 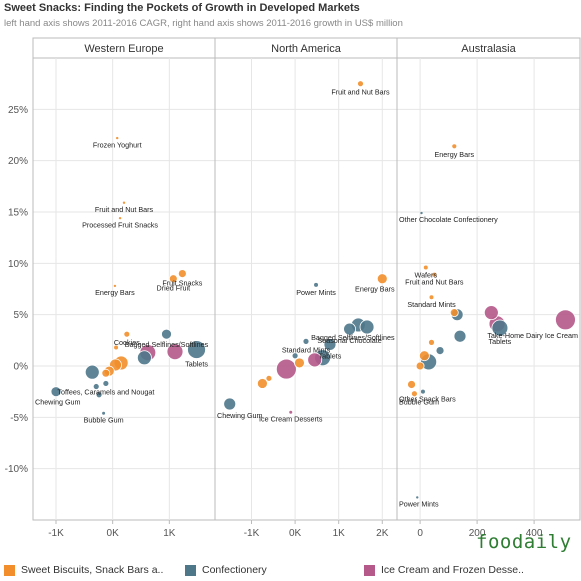 I want to click on x-tick-label: 400, so click(x=534, y=533).